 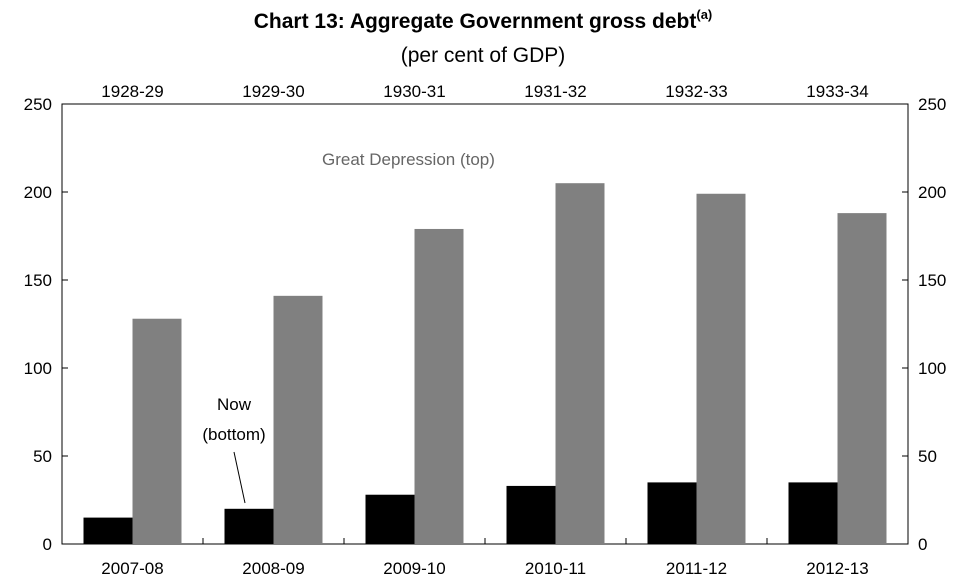 I want to click on y-axis-left: 0 50 100 150 200 250, so click(x=46, y=324).